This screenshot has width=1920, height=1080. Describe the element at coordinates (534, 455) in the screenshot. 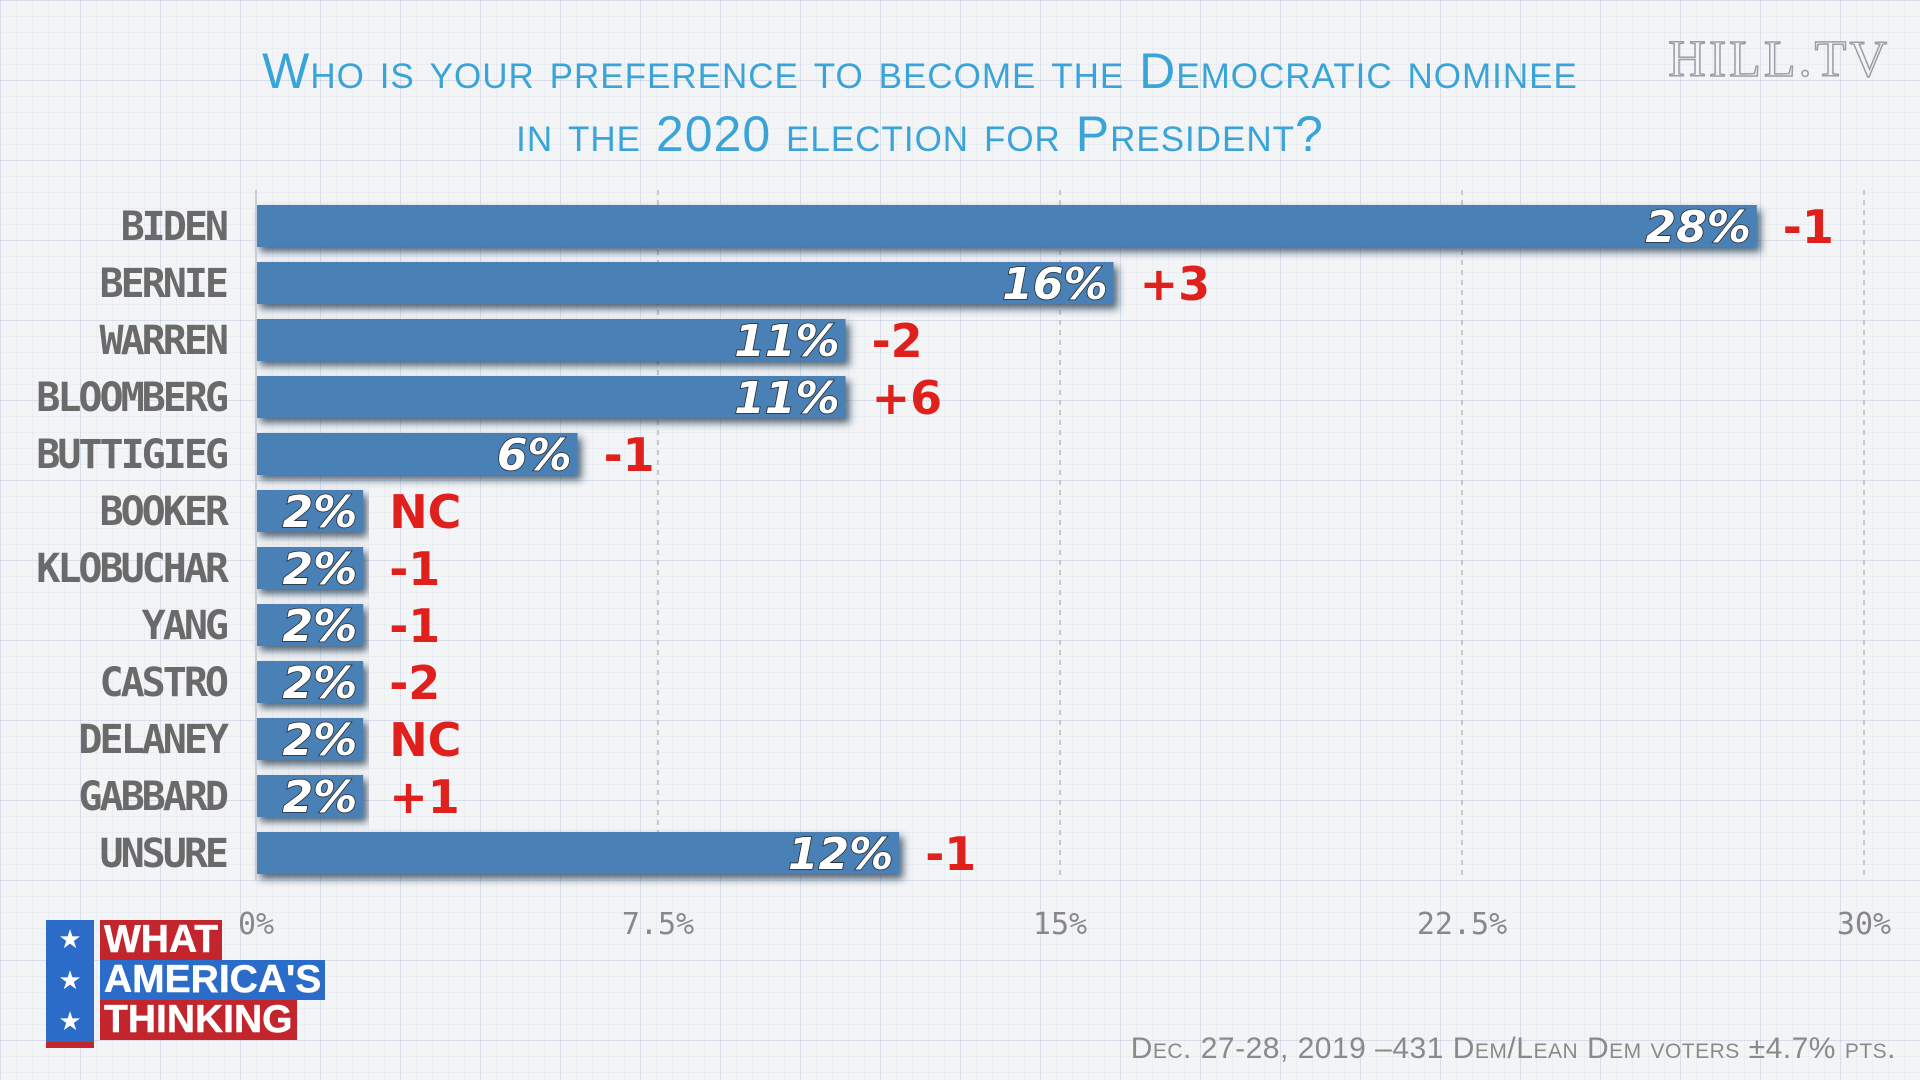

I see `value-label: 6%` at that location.